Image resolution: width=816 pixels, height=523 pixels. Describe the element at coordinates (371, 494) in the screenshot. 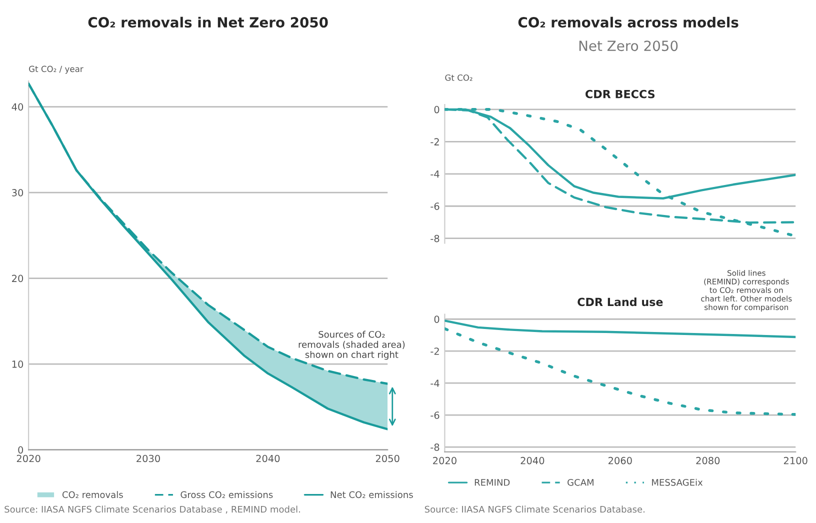

I see `legend-label: Net CO₂ emissions` at that location.